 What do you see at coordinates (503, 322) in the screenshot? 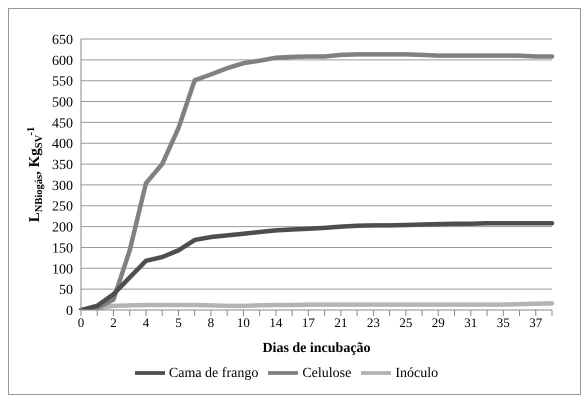
I see `x-tick-label: 35` at bounding box center [503, 322].